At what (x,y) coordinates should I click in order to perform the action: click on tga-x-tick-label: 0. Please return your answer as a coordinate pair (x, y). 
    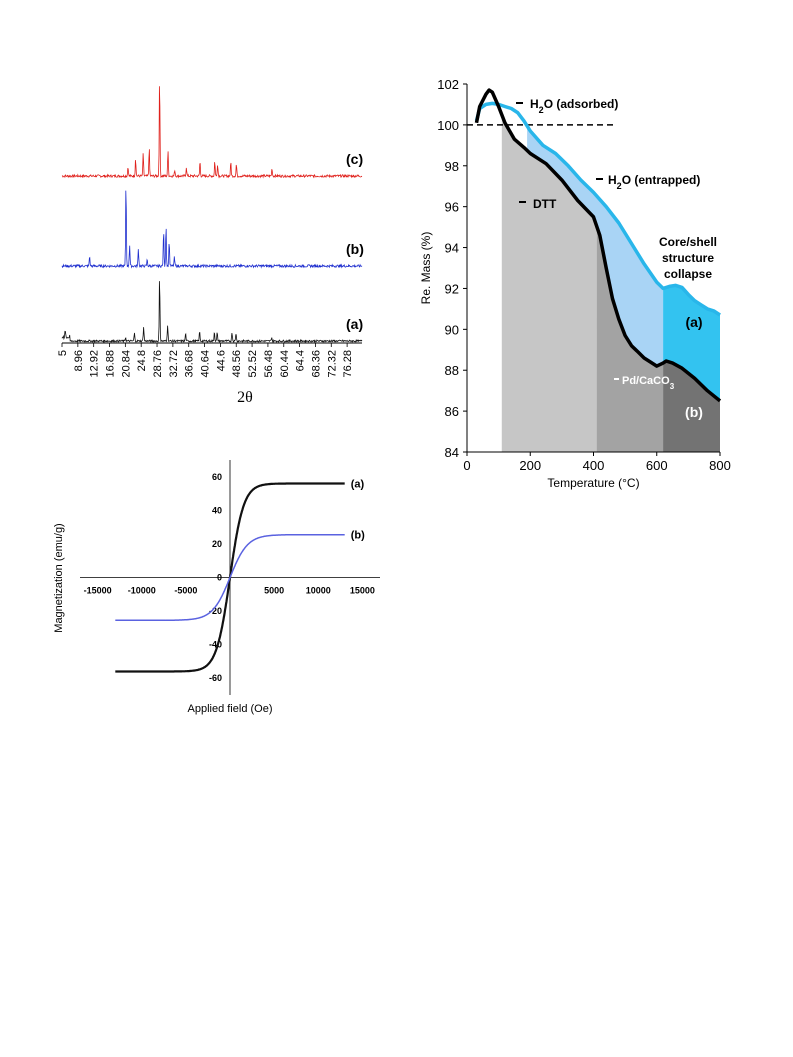
    Looking at the image, I should click on (466, 465).